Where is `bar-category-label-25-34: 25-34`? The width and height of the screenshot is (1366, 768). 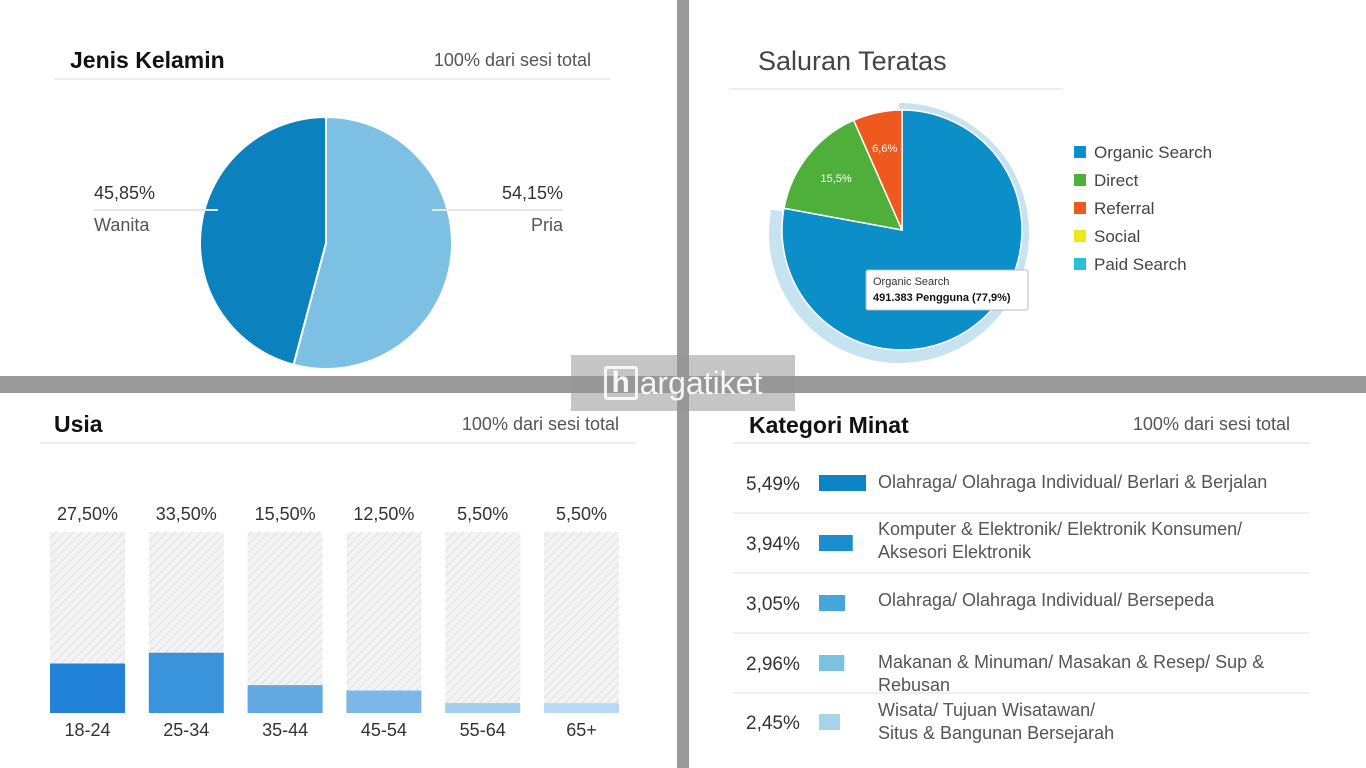 bar-category-label-25-34: 25-34 is located at coordinates (186, 730).